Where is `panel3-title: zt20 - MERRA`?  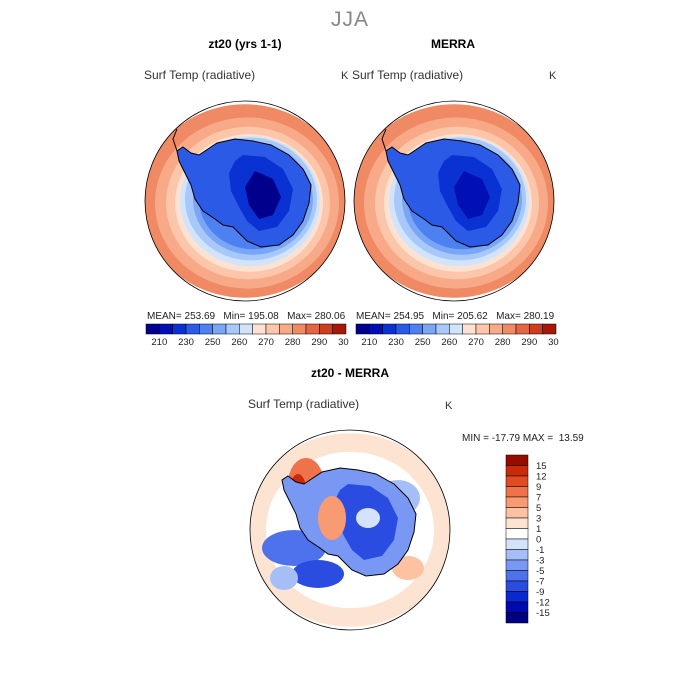 panel3-title: zt20 - MERRA is located at coordinates (349, 373).